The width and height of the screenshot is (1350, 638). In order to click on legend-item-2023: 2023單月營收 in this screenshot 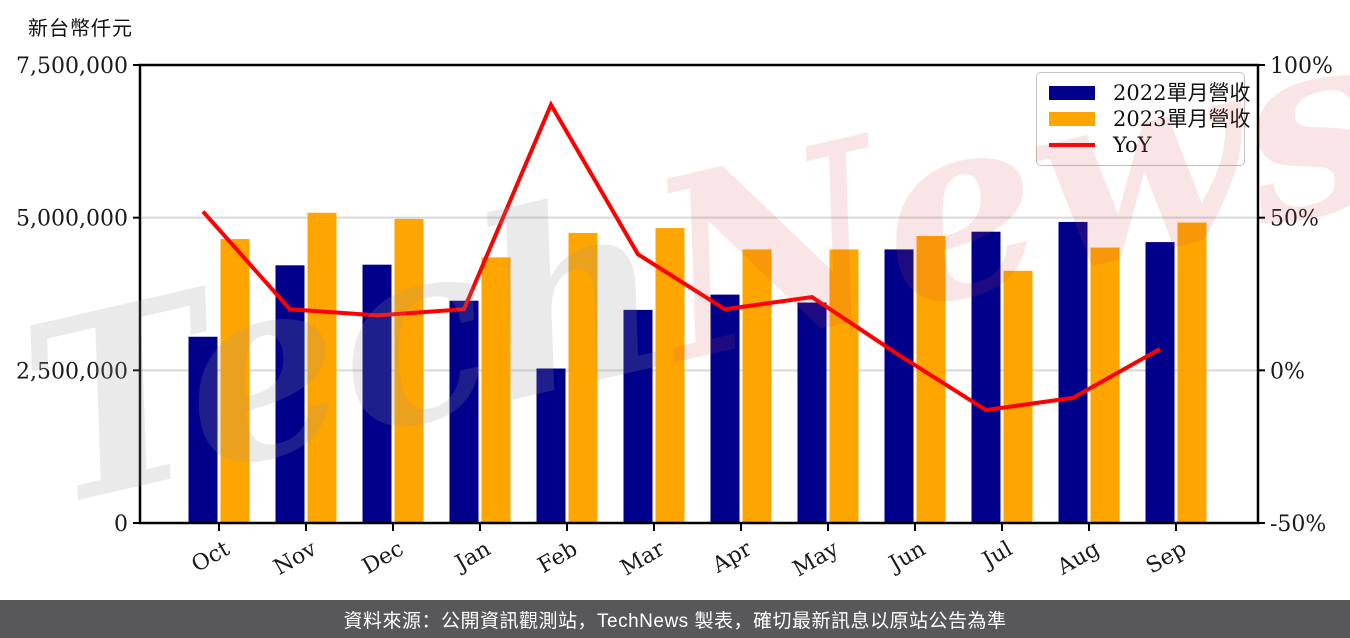, I will do `click(1149, 119)`.